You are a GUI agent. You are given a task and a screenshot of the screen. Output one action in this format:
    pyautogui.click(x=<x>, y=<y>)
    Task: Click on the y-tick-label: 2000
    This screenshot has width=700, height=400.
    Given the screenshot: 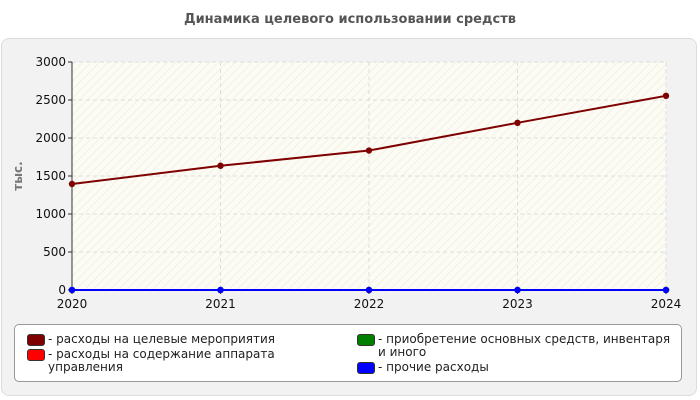 What is the action you would take?
    pyautogui.click(x=50, y=138)
    